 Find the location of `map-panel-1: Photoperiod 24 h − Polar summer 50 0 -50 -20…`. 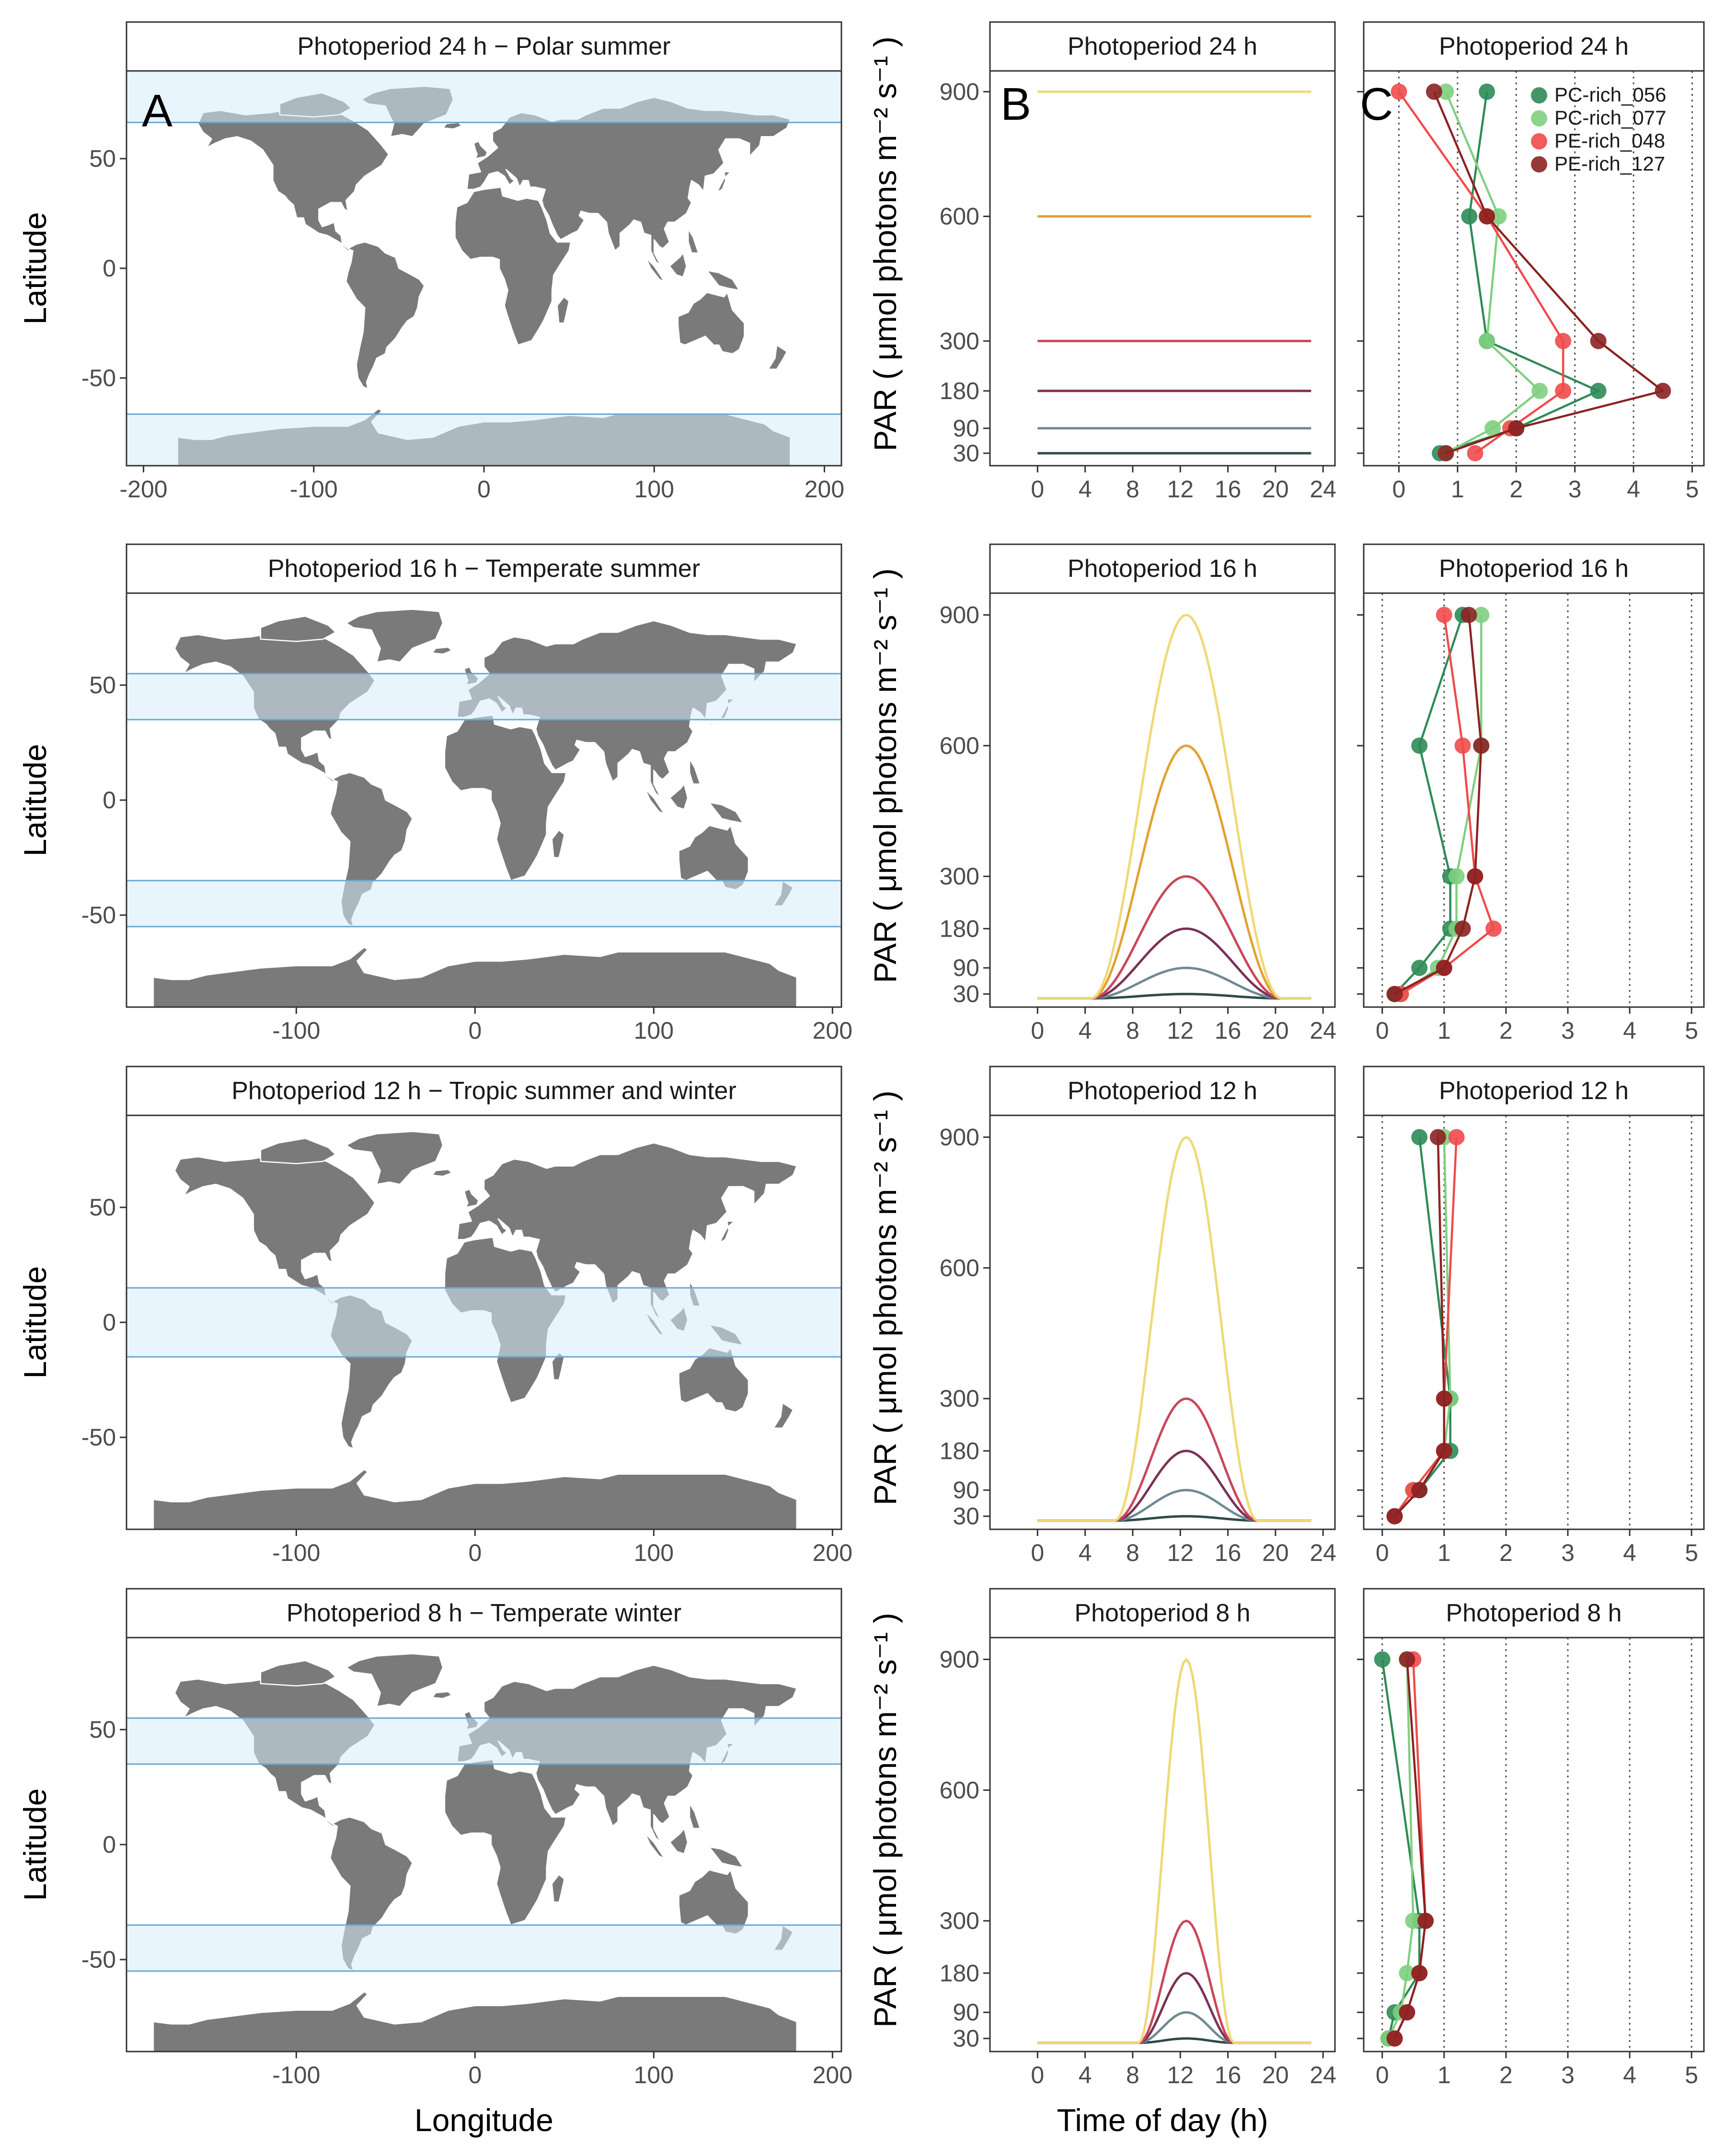

map-panel-1: Photoperiod 24 h − Polar summer 50 0 -50 -20… is located at coordinates (430, 262).